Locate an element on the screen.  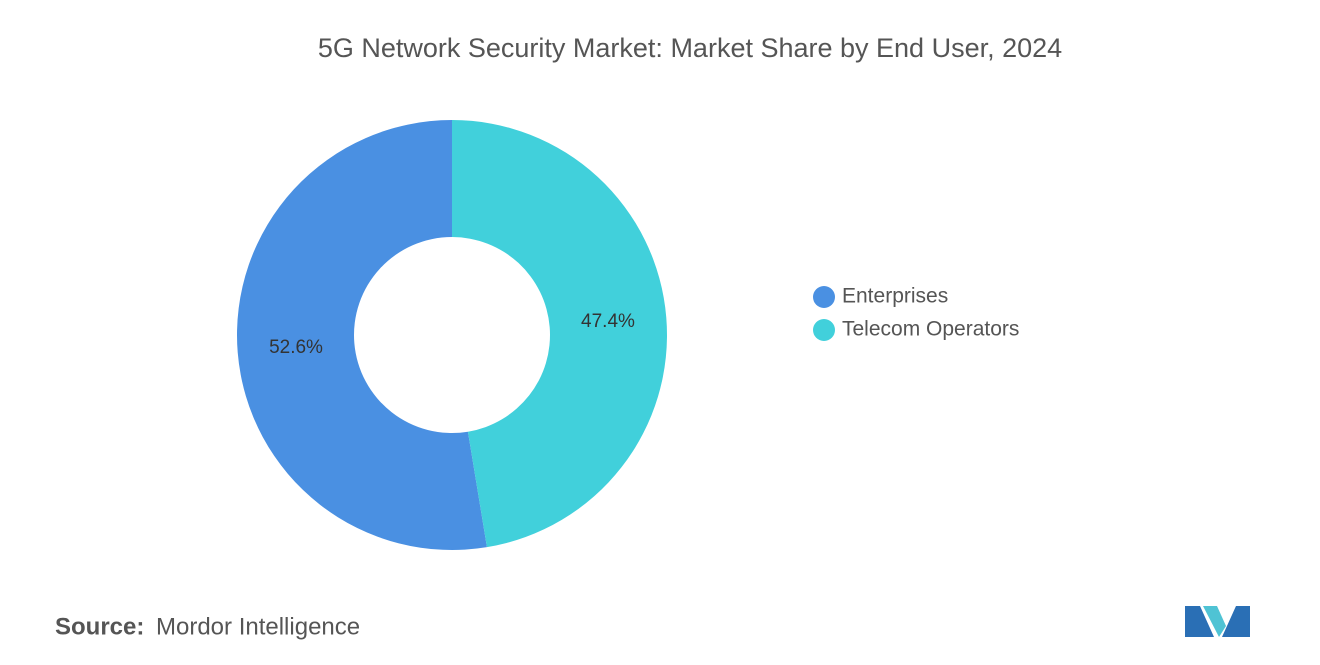
legend-label: Telecom Operators is located at coordinates (930, 329).